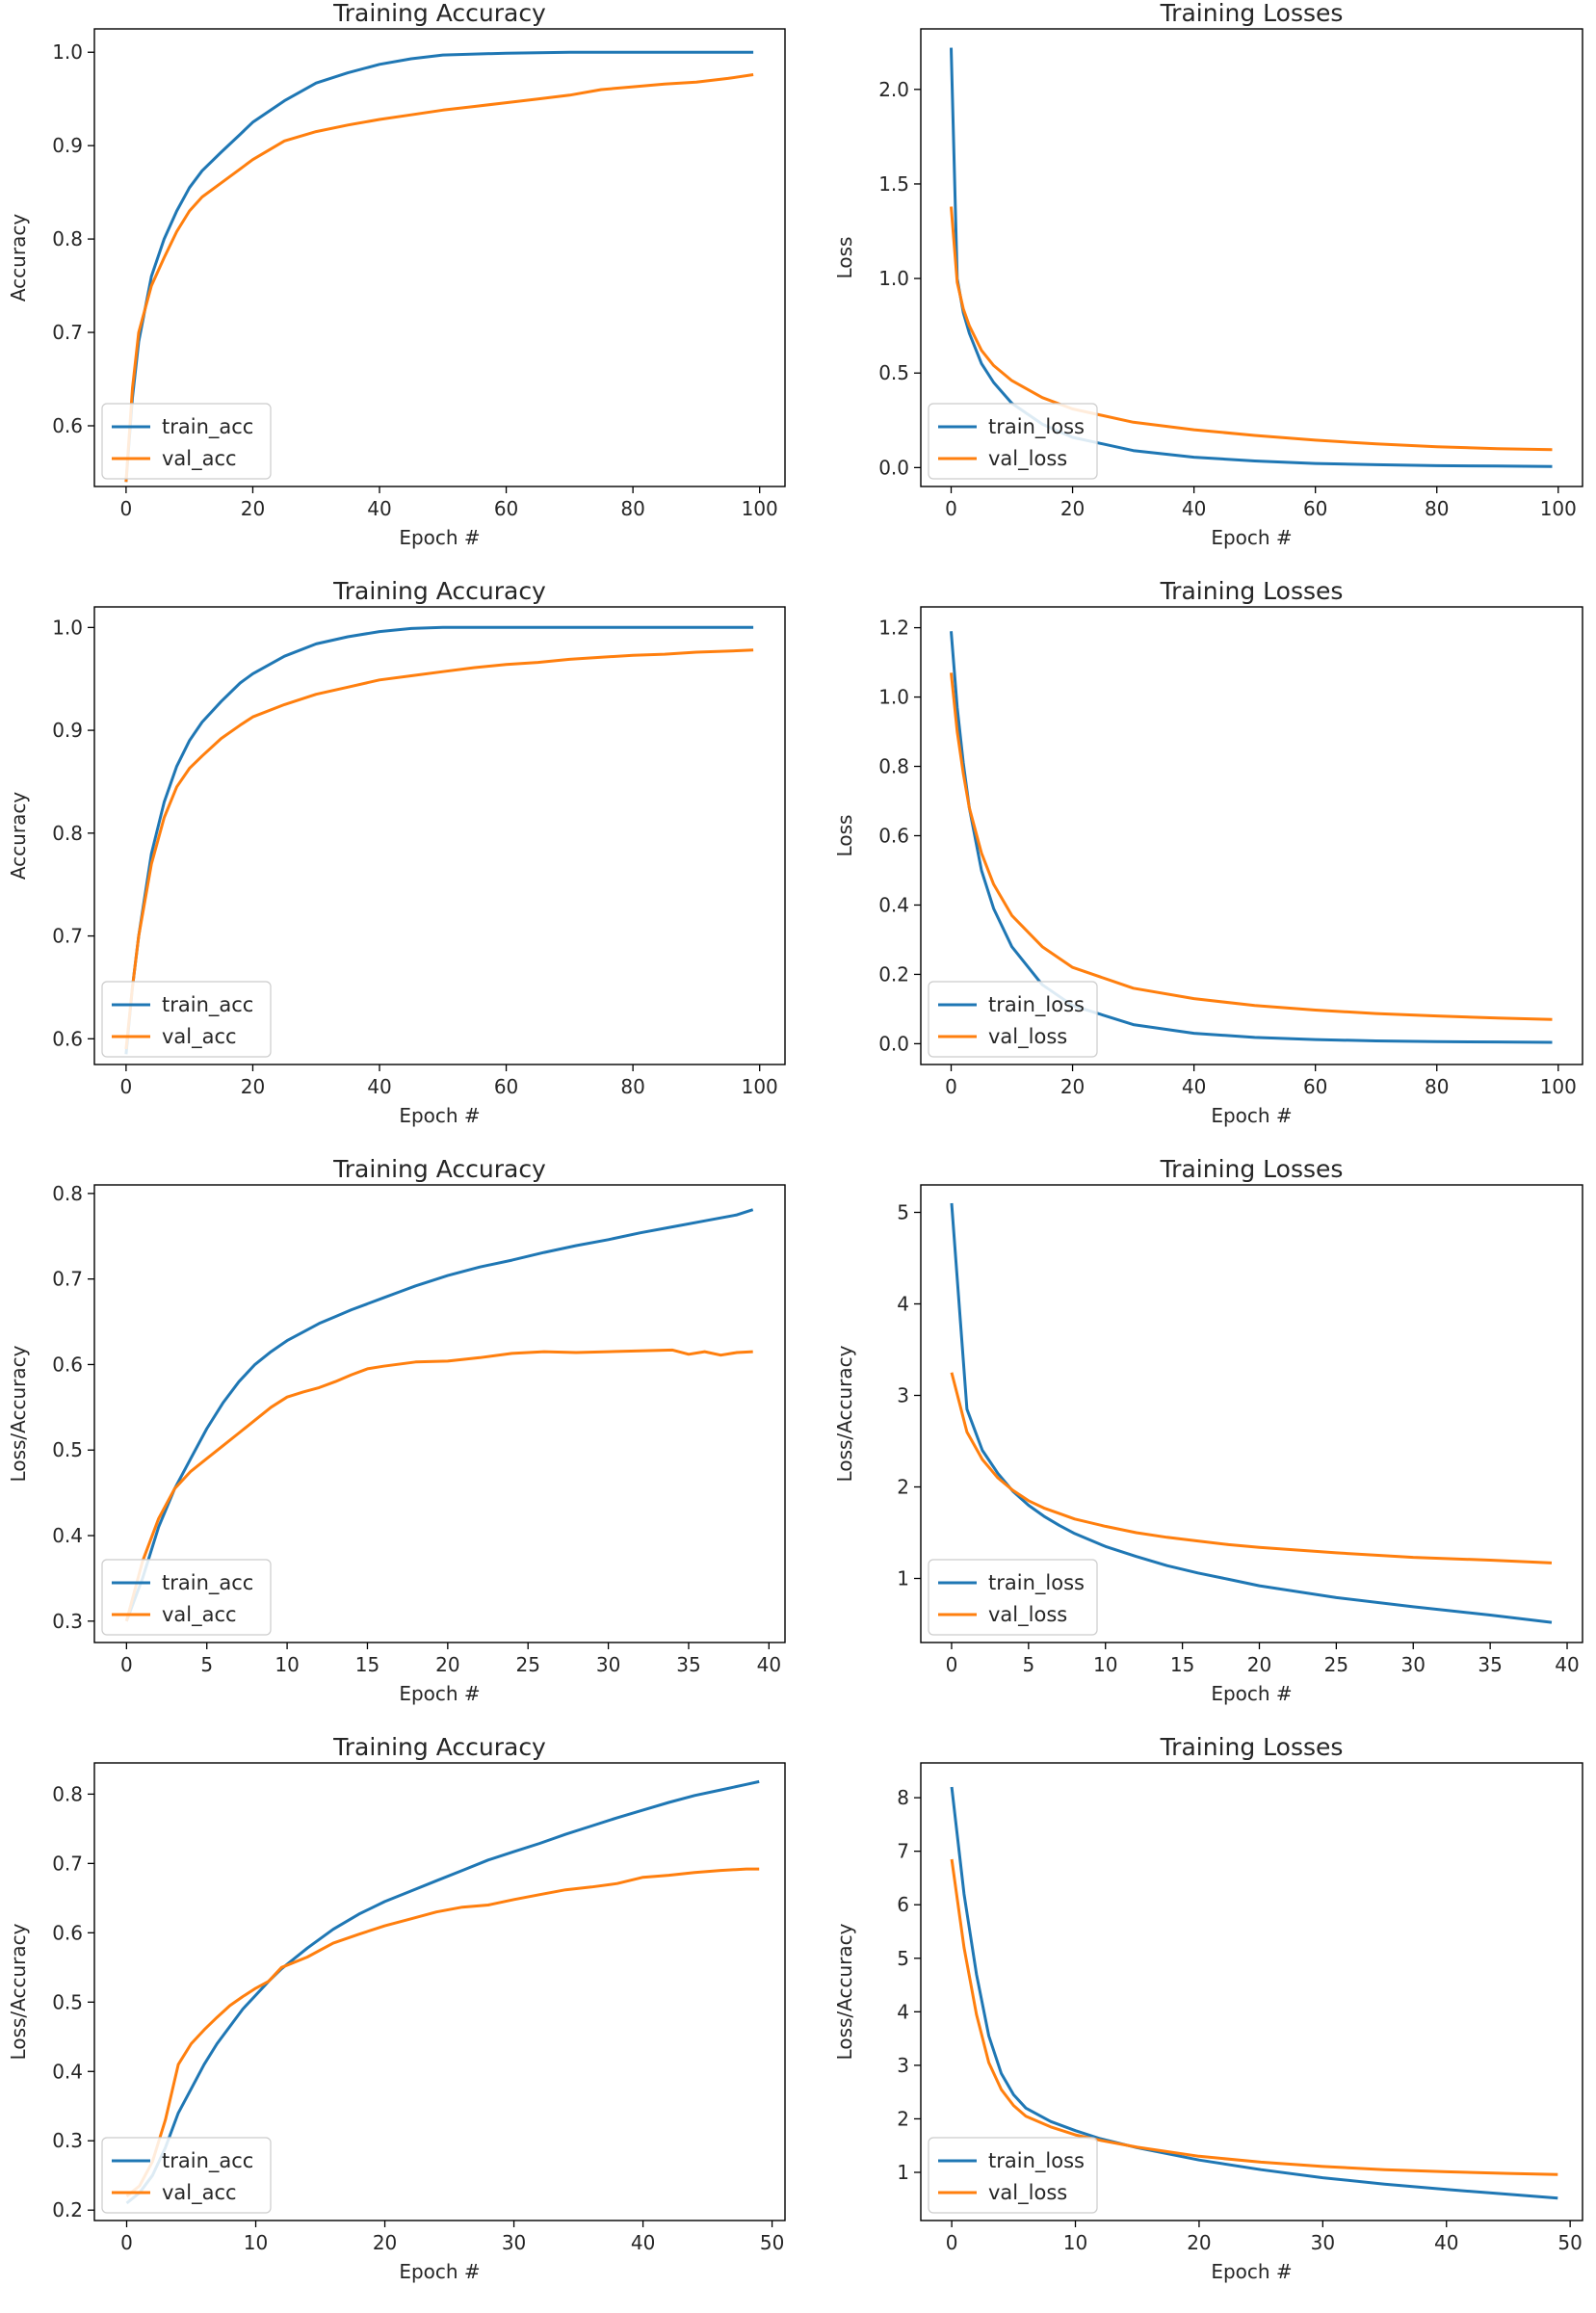 This screenshot has height=2313, width=1596. I want to click on y-axis-label: Loss/Accuracy, so click(18, 1991).